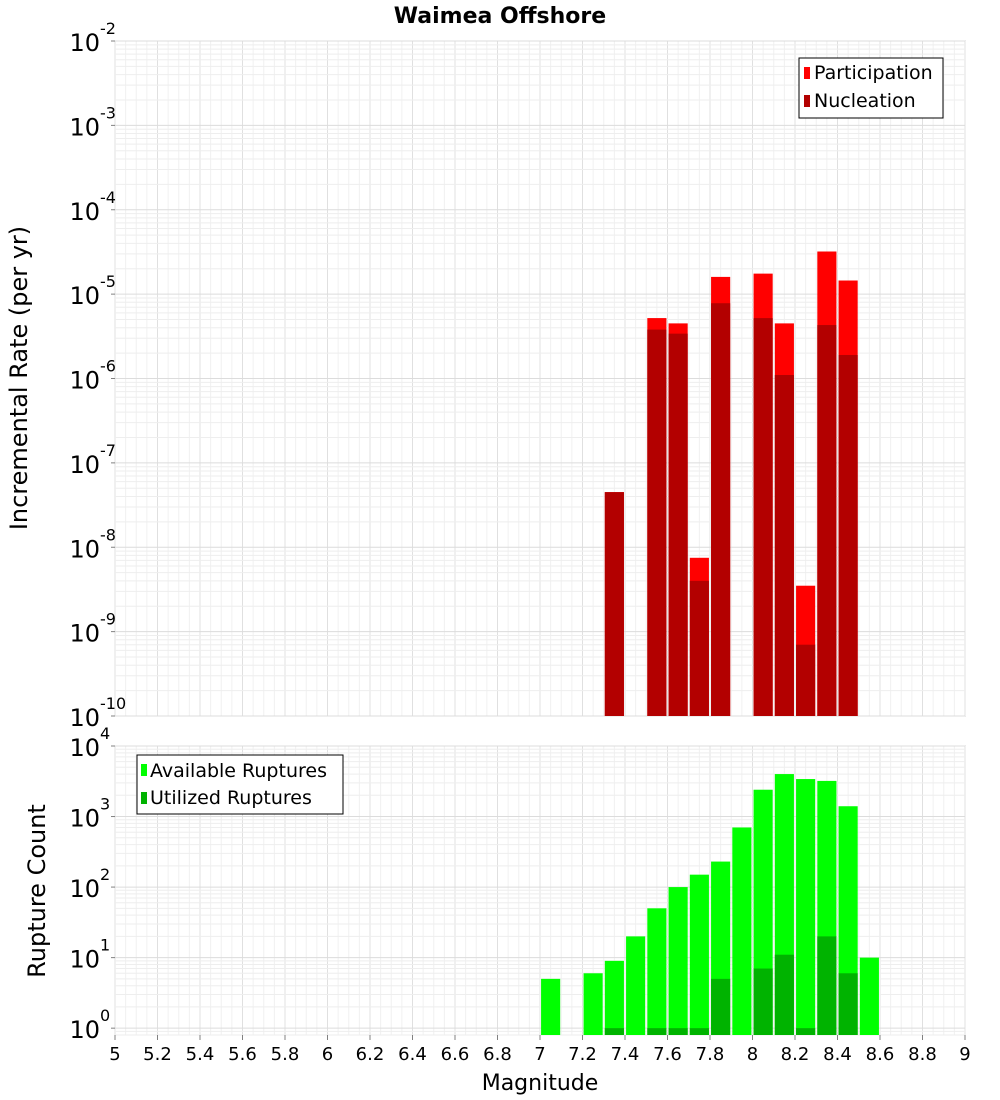 The height and width of the screenshot is (1100, 1000). I want to click on chart-title: Waimea Offshore, so click(500, 16).